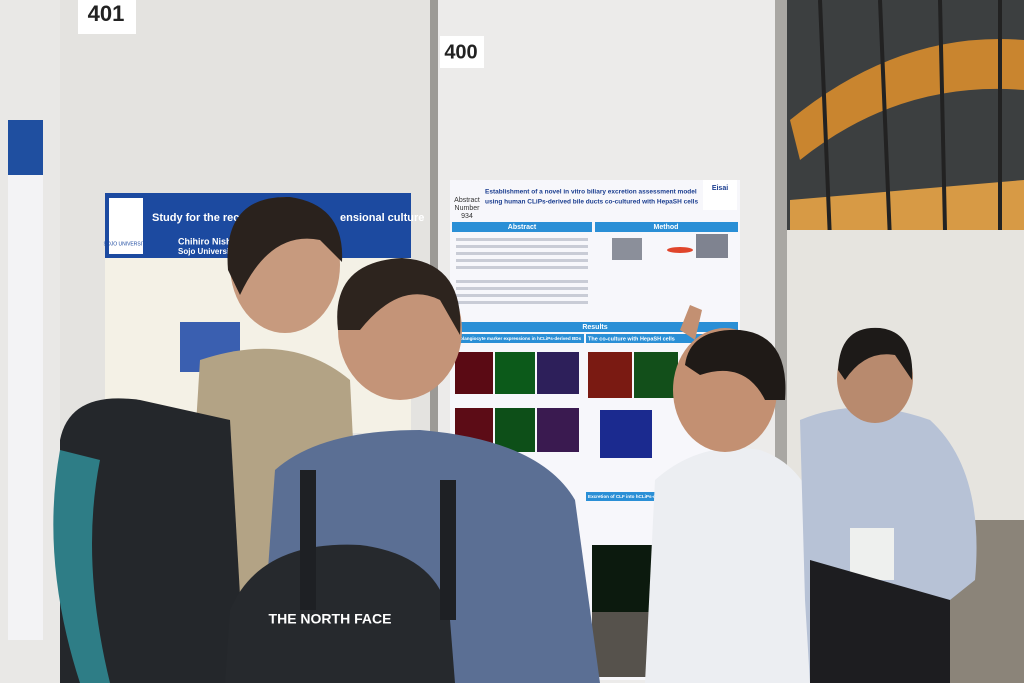 The image size is (1024, 683). I want to click on side-poster, so click(25, 380).